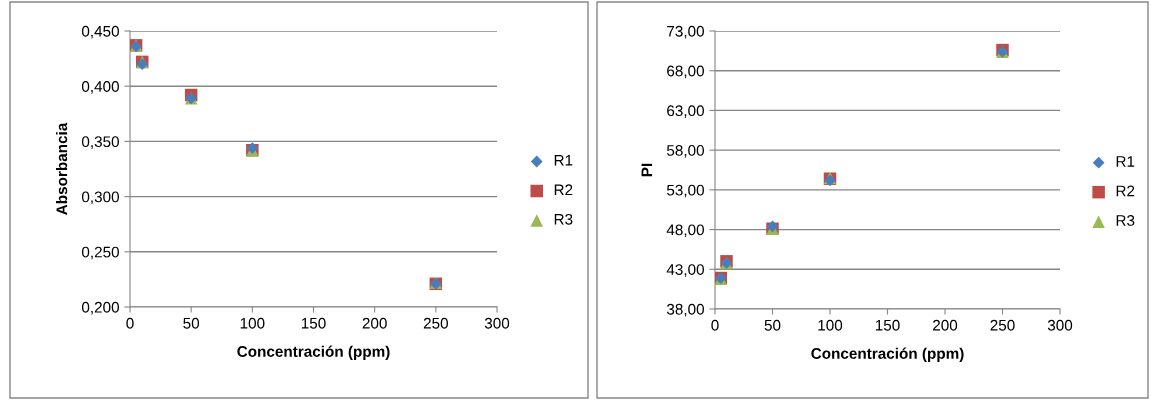  What do you see at coordinates (100, 308) in the screenshot?
I see `y-tick-label: 0,200` at bounding box center [100, 308].